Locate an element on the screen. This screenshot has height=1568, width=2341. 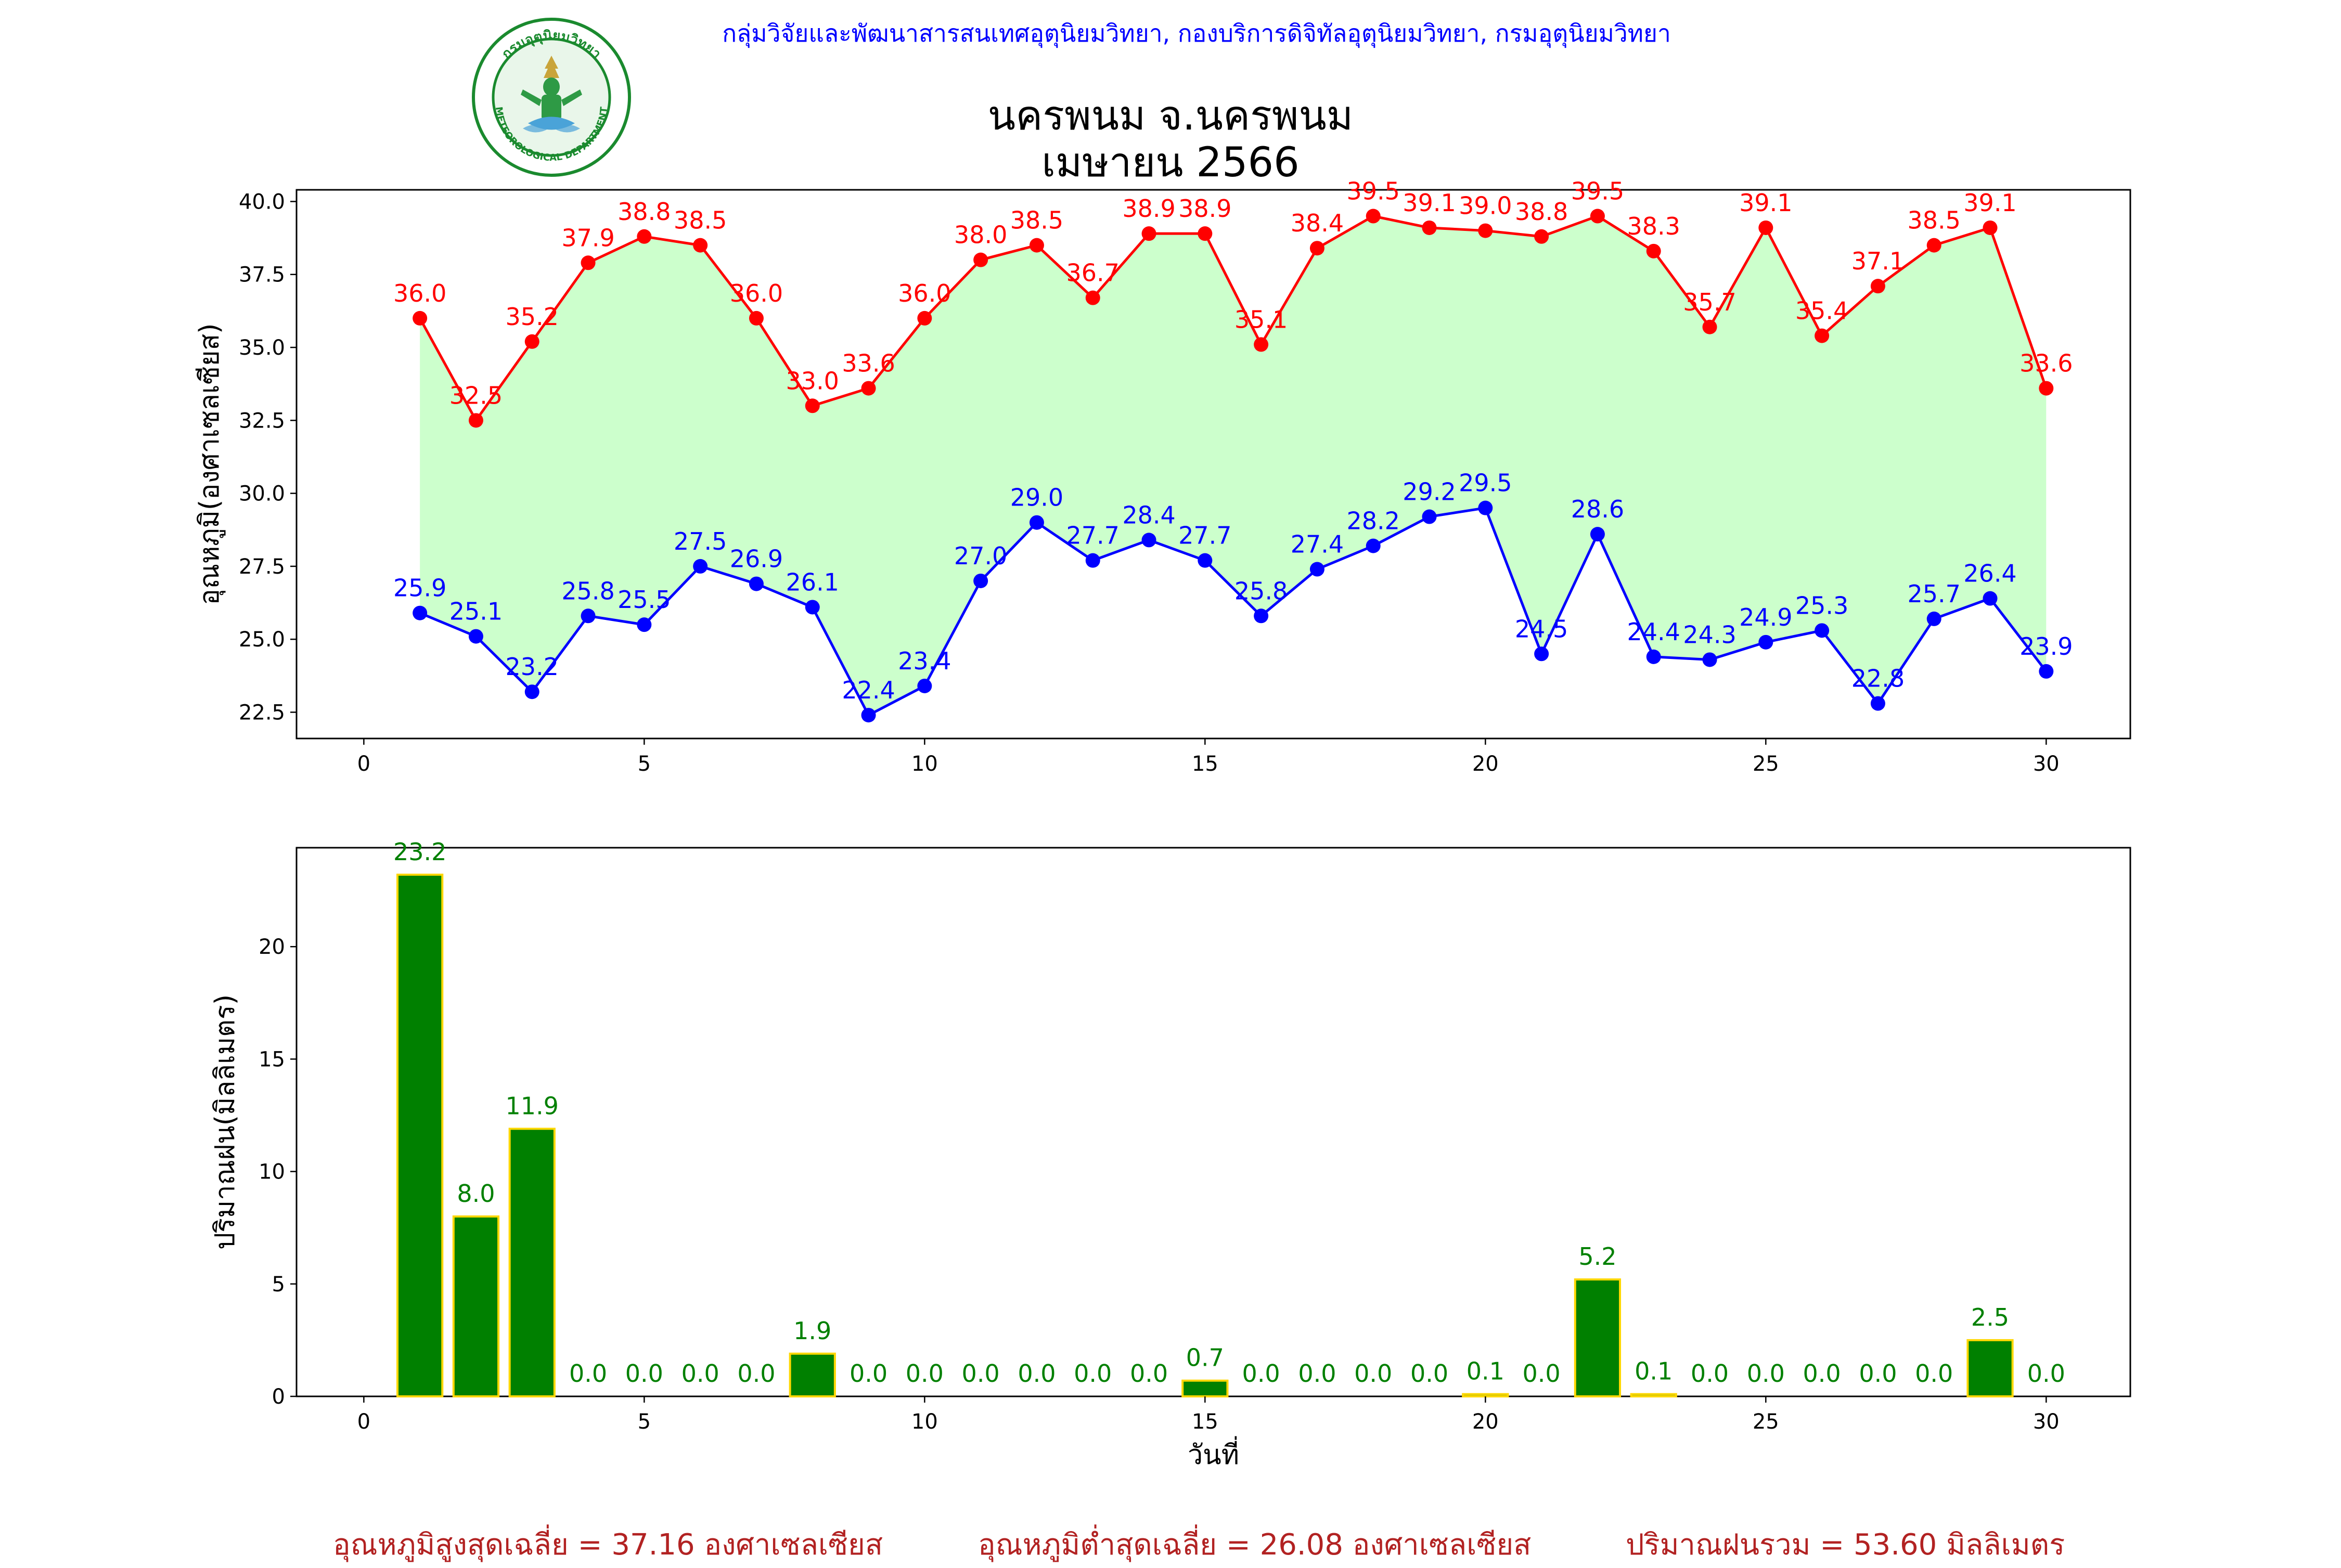
y-tick-label: 40.0 is located at coordinates (262, 202).